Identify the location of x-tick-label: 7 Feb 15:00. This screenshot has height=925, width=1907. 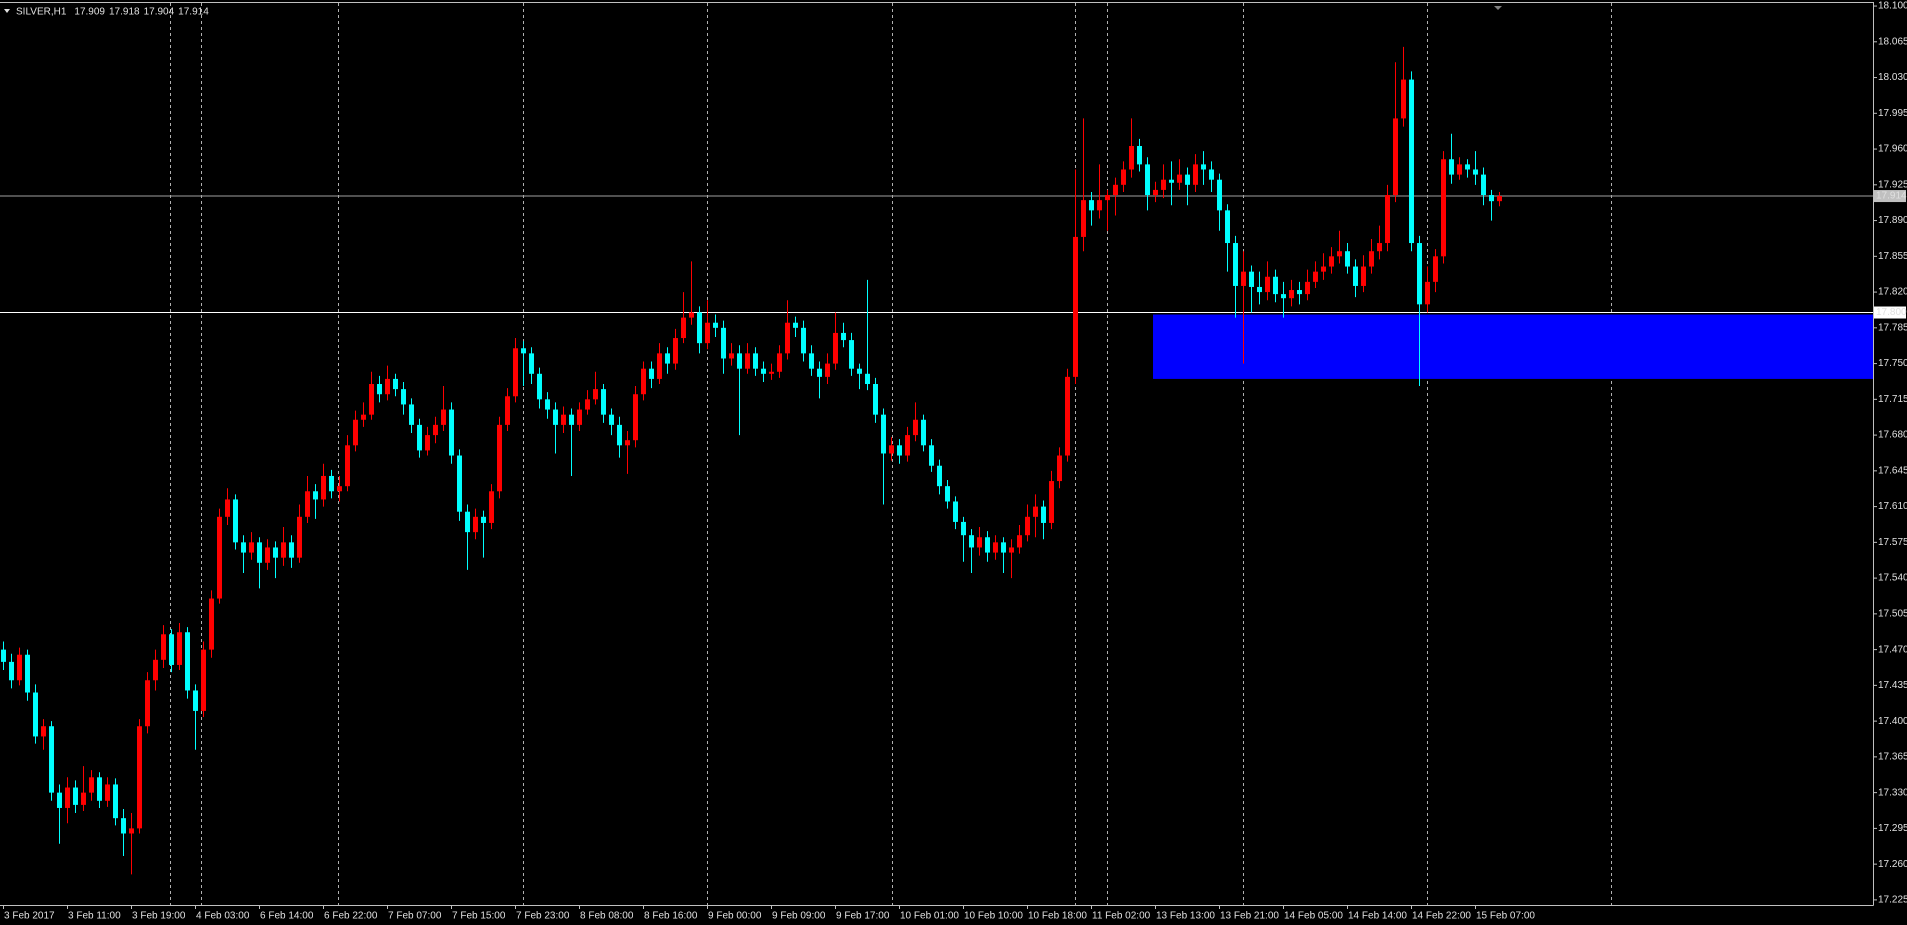
(479, 916).